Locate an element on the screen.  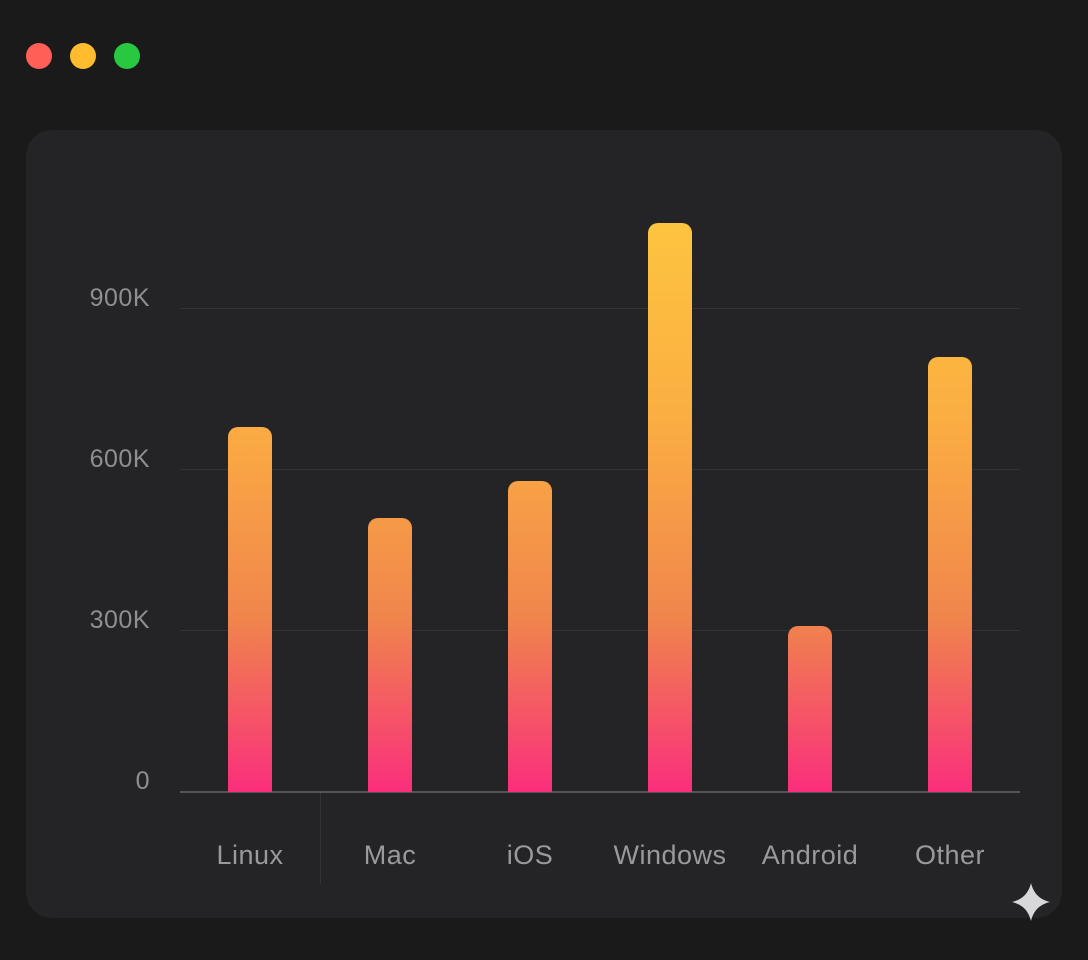
y-axis-label-600k: 600K is located at coordinates (119, 459).